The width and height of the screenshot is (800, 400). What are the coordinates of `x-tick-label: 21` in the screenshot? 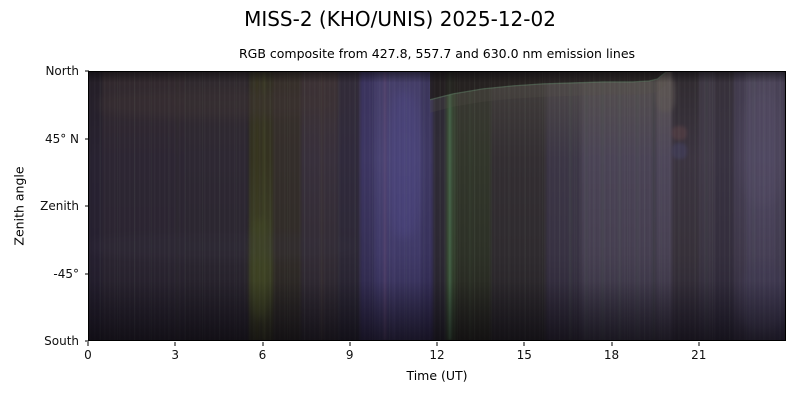 It's located at (699, 355).